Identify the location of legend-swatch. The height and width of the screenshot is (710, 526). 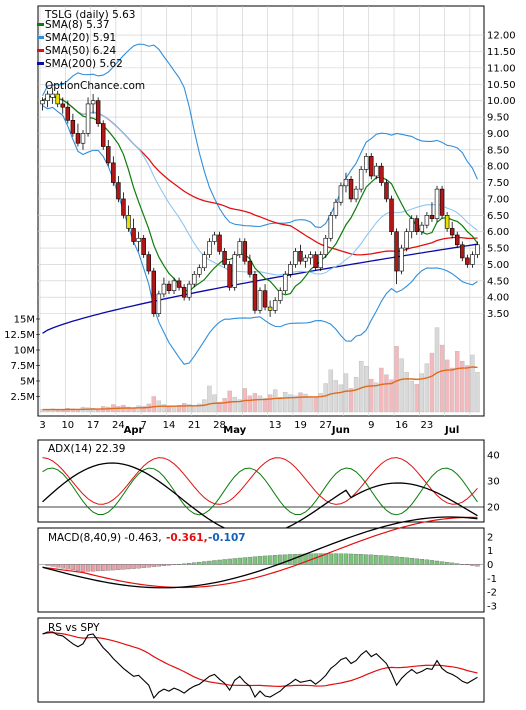
(40, 50).